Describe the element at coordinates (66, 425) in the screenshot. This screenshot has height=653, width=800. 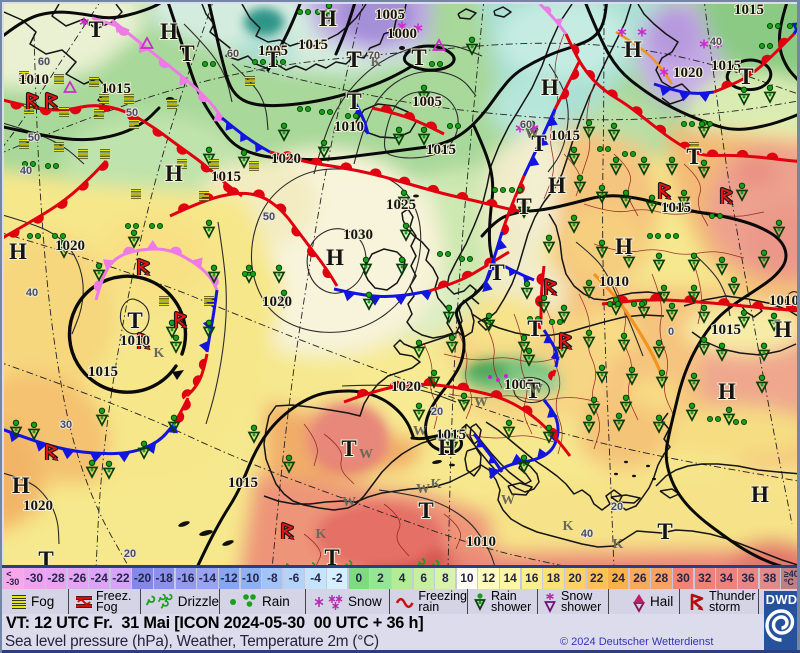
I see `svg-text: 30` at that location.